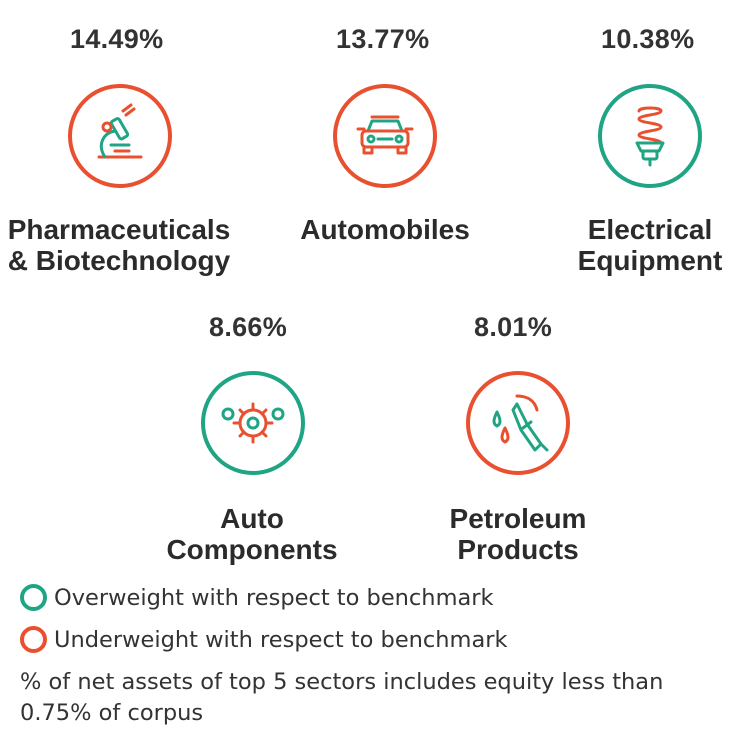  Describe the element at coordinates (513, 327) in the screenshot. I see `sector-percentage: 8.01%` at that location.